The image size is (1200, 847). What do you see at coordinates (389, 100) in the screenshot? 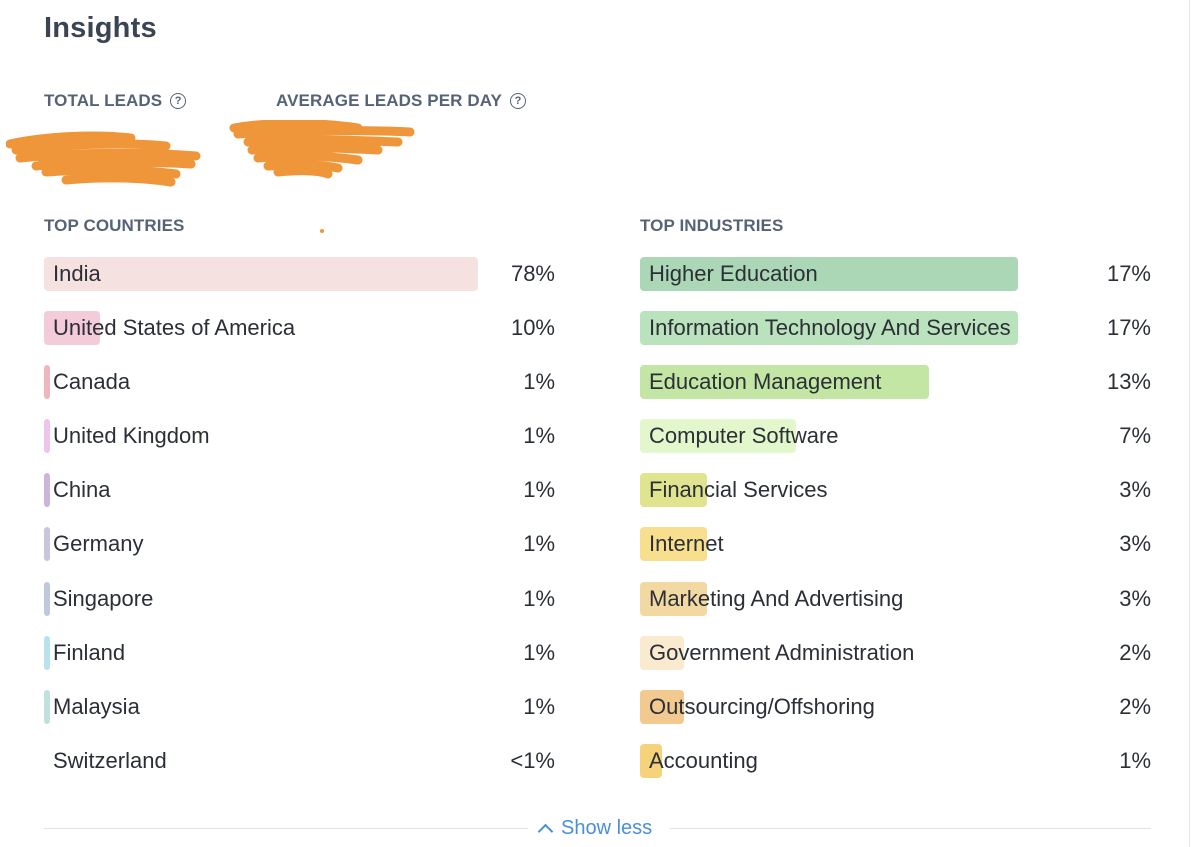
I see `average-leads-label-text: AVERAGE LEADS PER DAY` at bounding box center [389, 100].